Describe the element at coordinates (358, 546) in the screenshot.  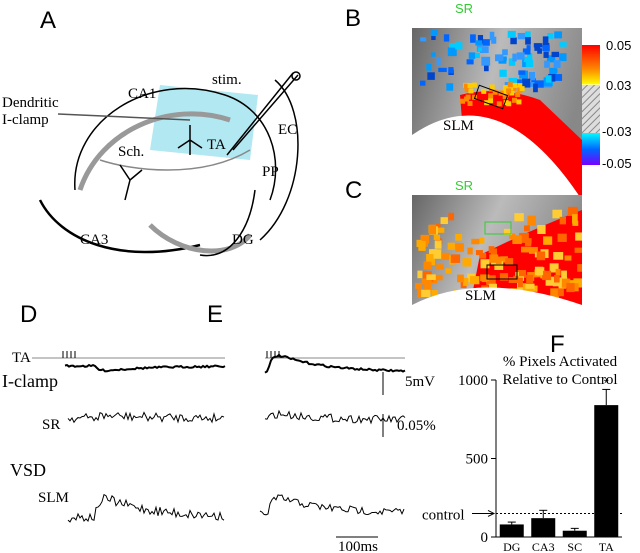
I see `scale-label: 100ms` at that location.